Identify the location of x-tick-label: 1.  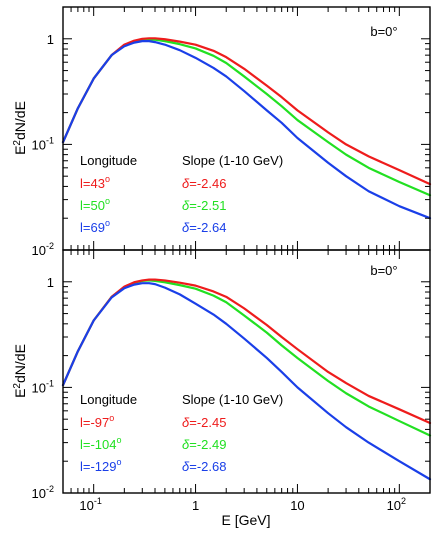
(195, 505).